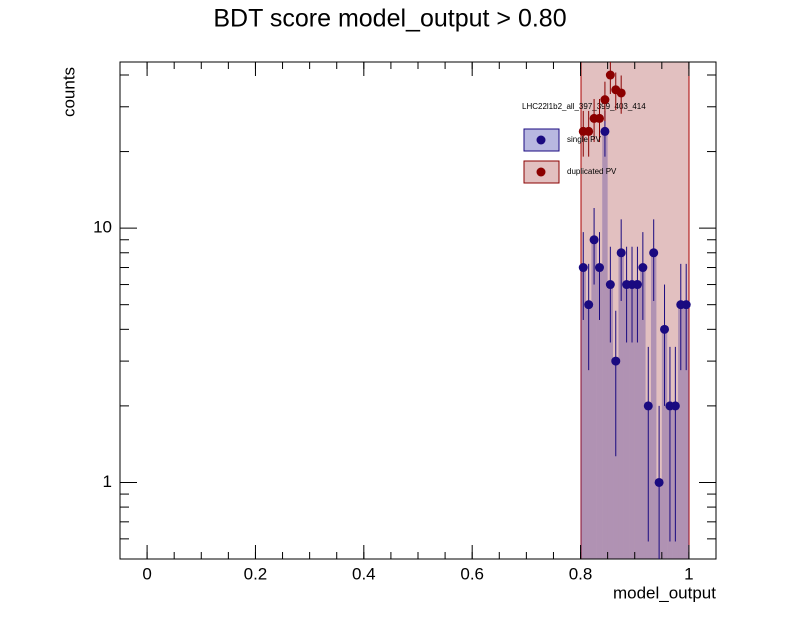  I want to click on legend-label: duplicated PV, so click(592, 171).